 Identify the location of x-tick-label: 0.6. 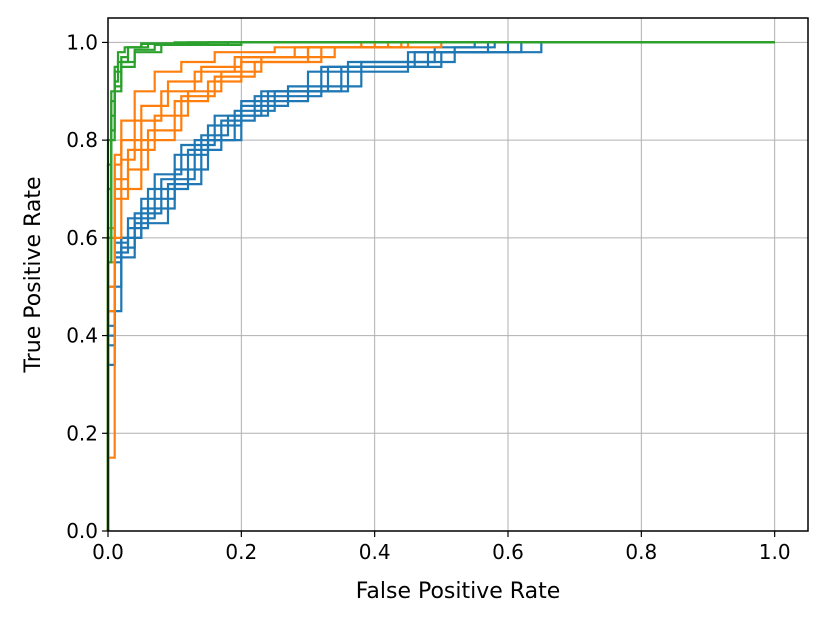
(508, 552).